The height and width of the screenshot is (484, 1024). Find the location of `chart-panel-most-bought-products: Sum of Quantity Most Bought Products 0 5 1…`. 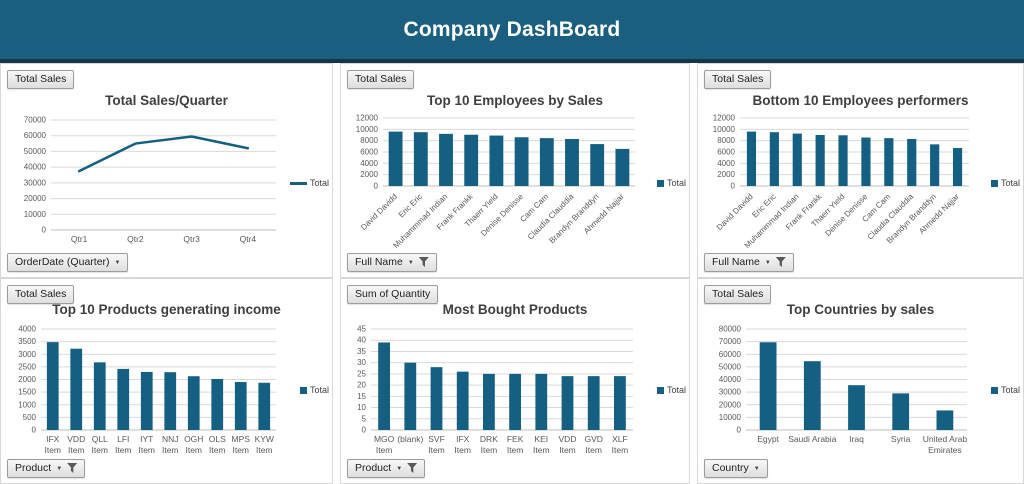

chart-panel-most-bought-products: Sum of Quantity Most Bought Products 0 5 1… is located at coordinates (515, 381).